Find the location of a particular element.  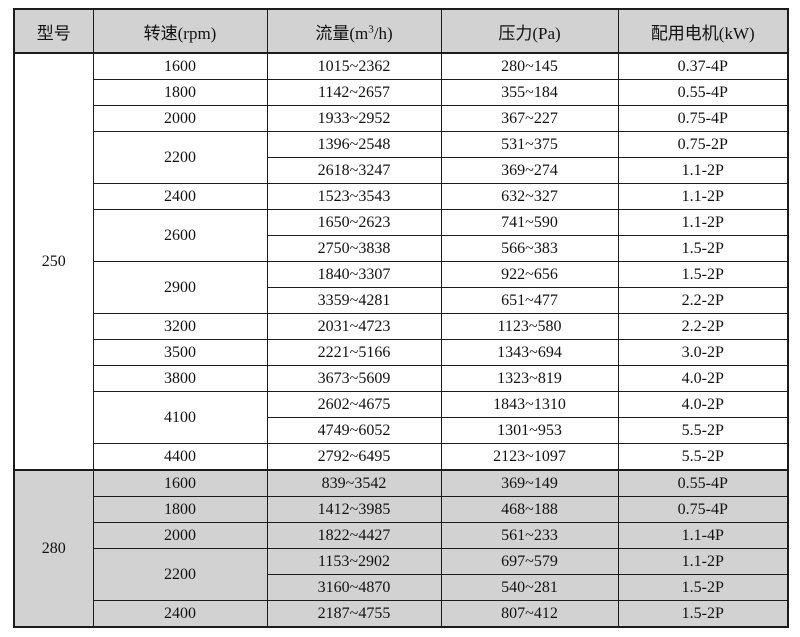

header-row: 型号 转速(rpm) 流量(m3/h) 压力(Pa) 配用电机(kW) is located at coordinates (401, 31).